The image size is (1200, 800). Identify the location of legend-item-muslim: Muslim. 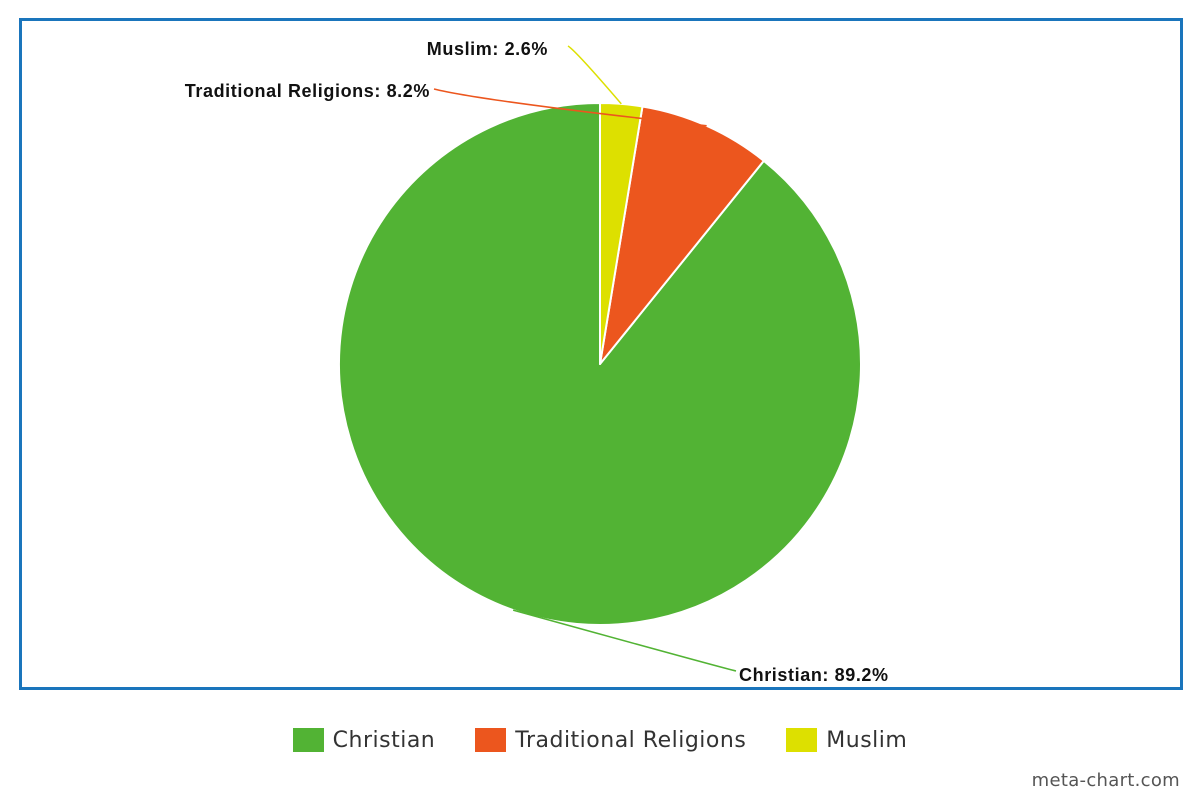
(846, 740).